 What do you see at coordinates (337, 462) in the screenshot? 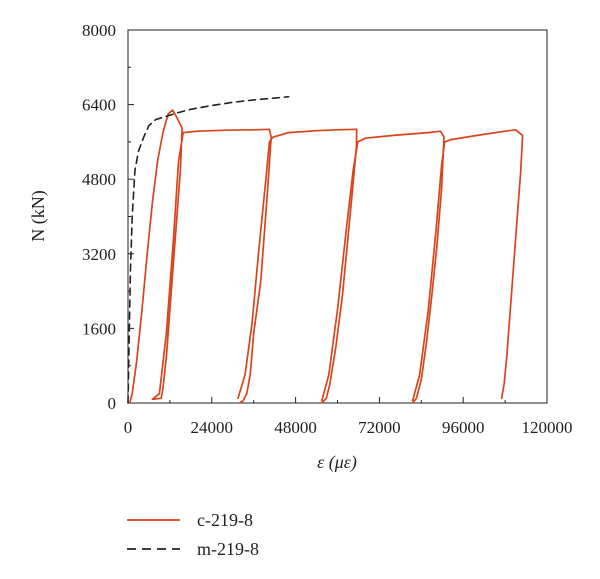
I see `x-axis-label: ε (με)` at bounding box center [337, 462].